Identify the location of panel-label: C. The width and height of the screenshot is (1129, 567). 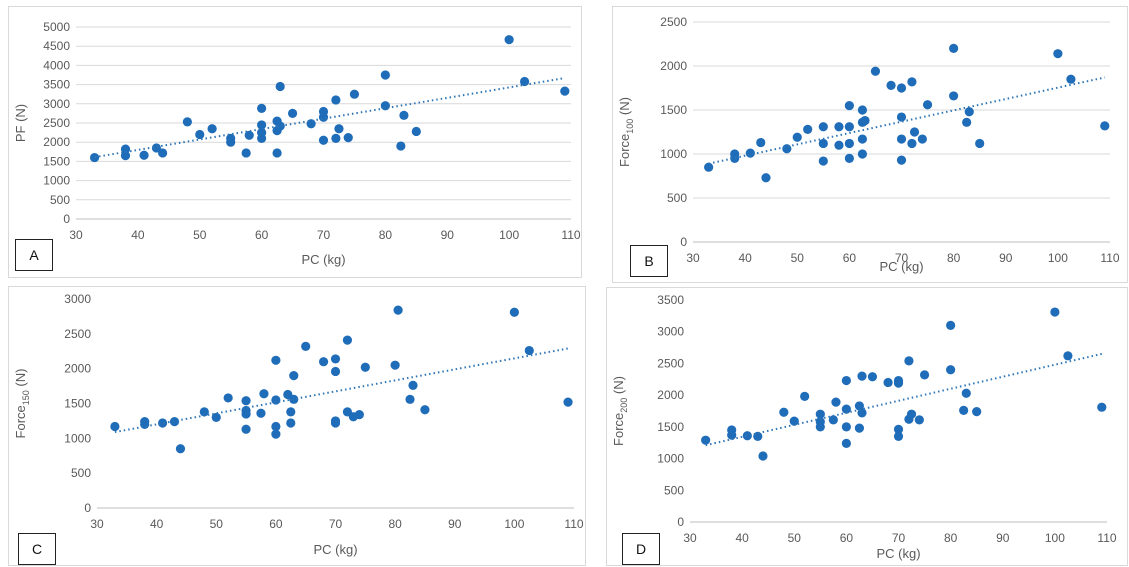
(37, 549).